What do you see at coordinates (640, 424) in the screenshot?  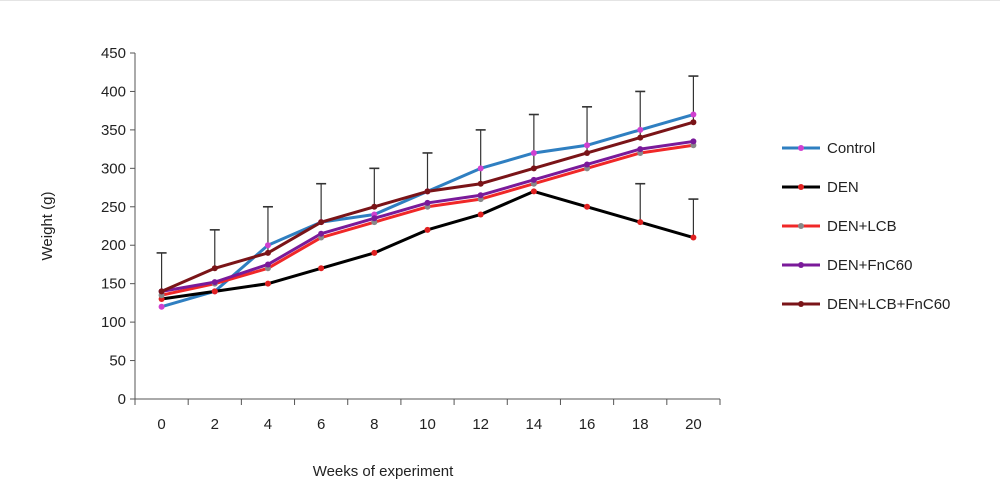 I see `x-tick-label: 18` at bounding box center [640, 424].